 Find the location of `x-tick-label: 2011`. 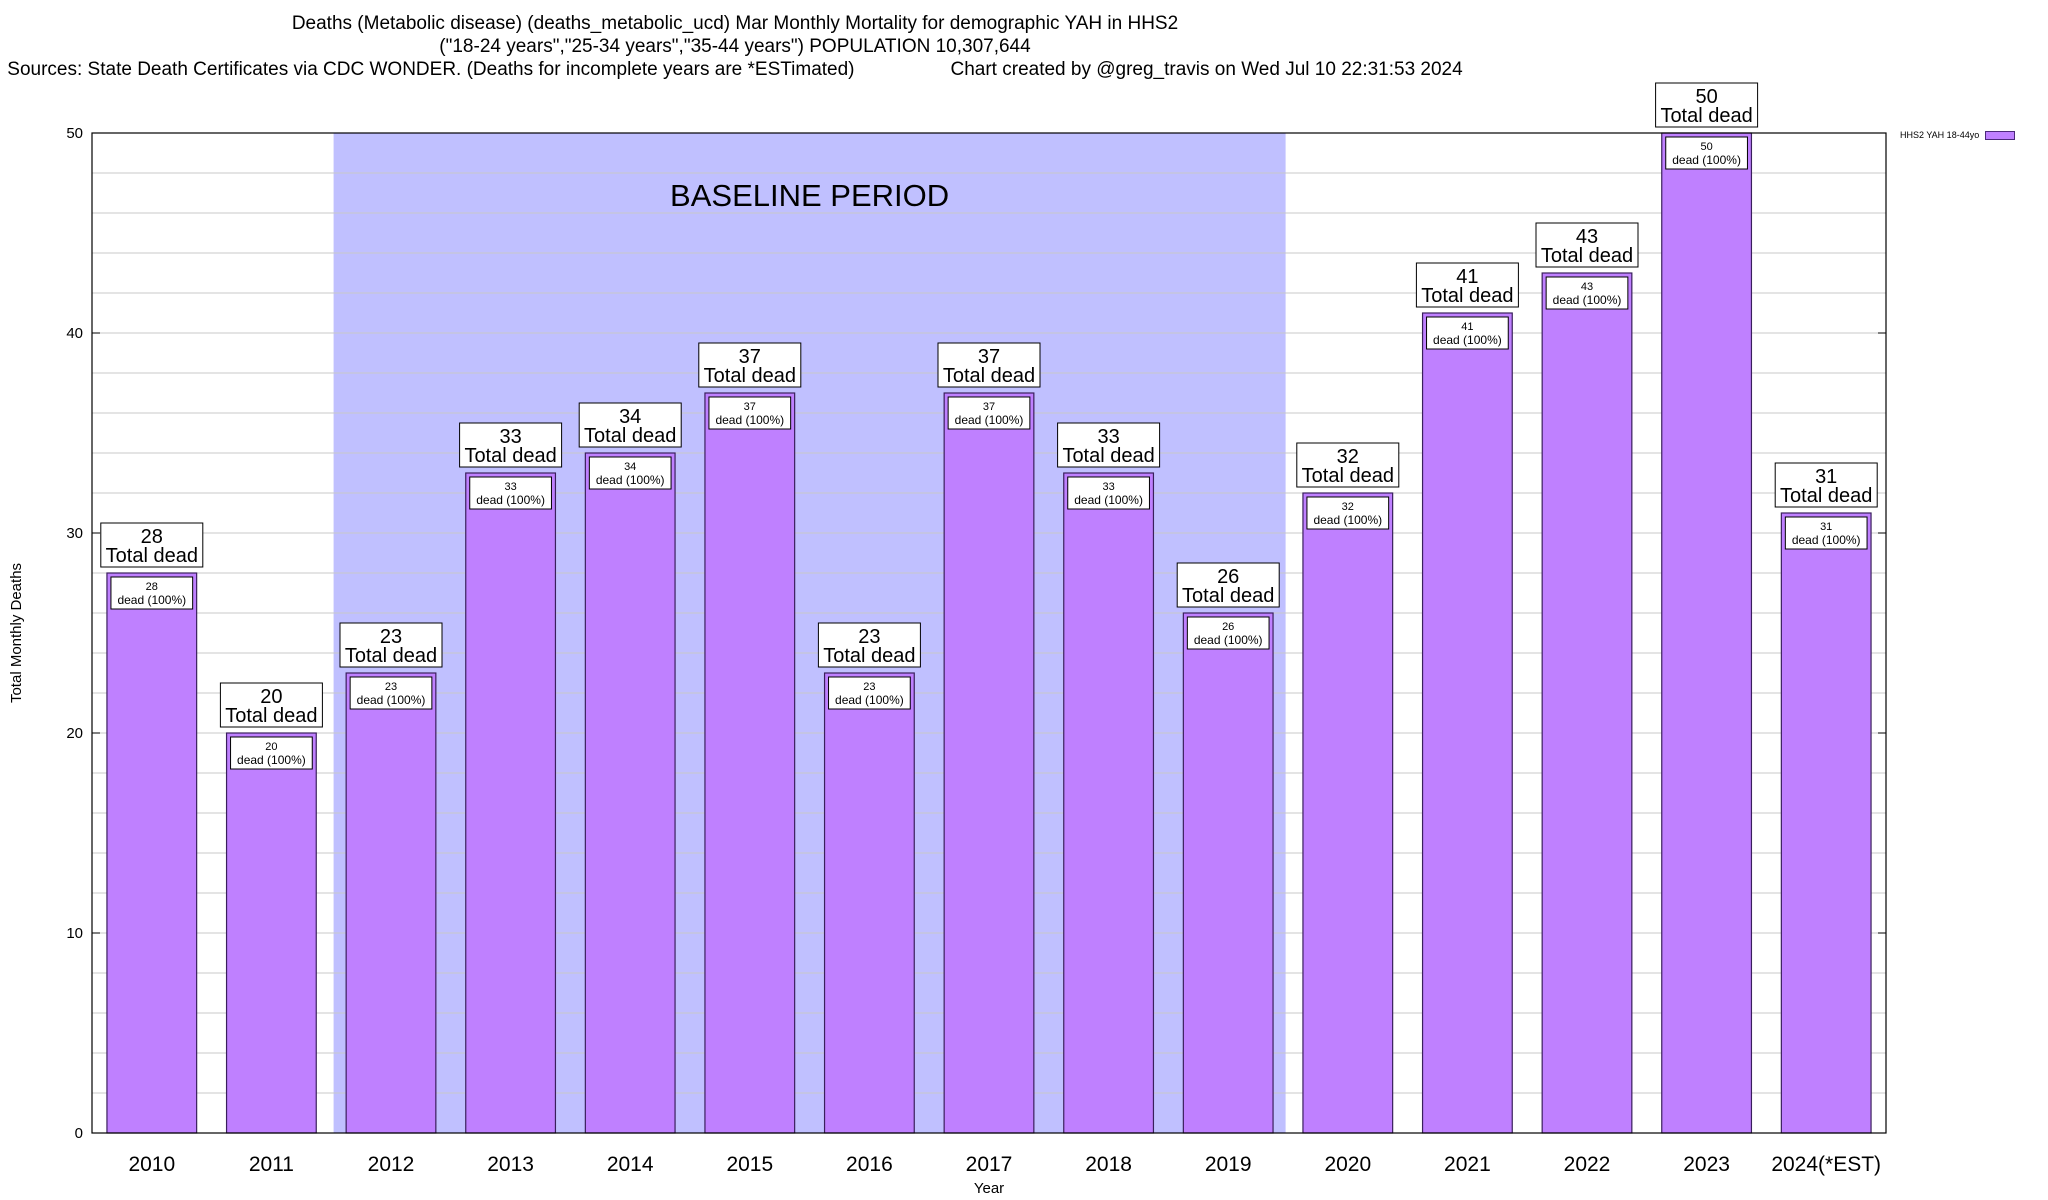

x-tick-label: 2011 is located at coordinates (271, 1164).